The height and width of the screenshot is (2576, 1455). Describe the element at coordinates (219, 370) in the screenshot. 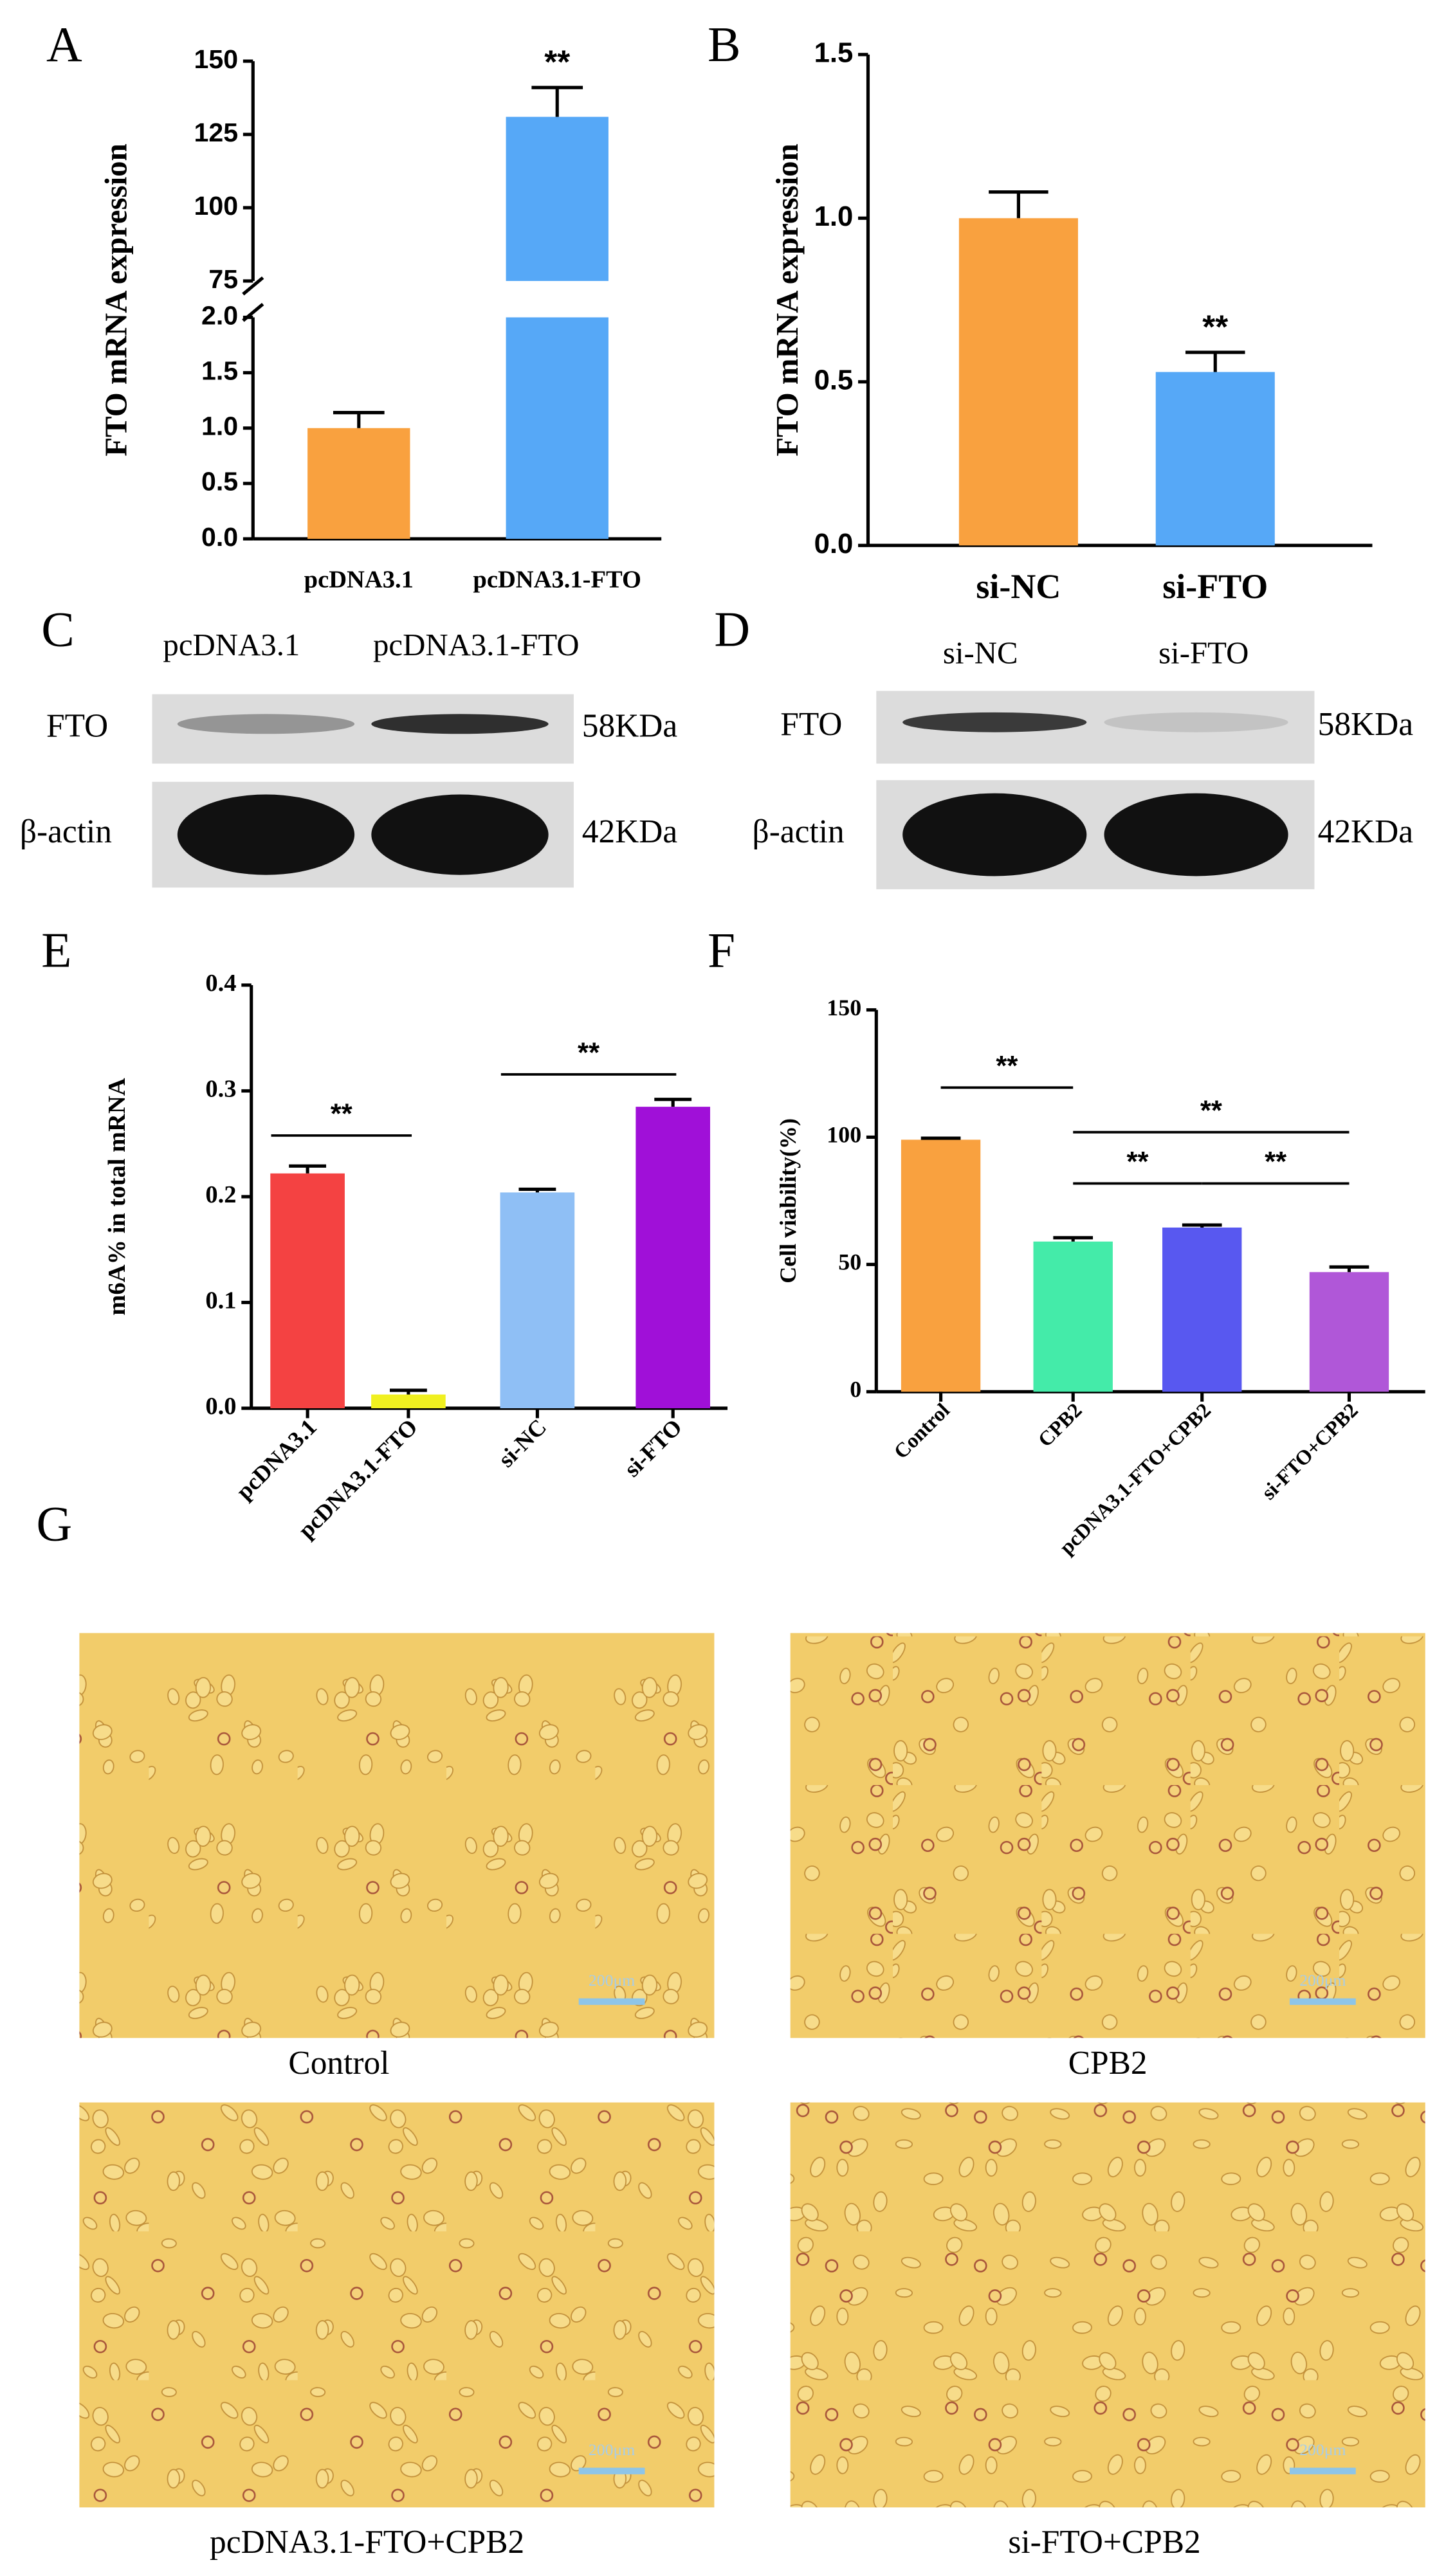

I see `y-tick-label: 1.5` at that location.